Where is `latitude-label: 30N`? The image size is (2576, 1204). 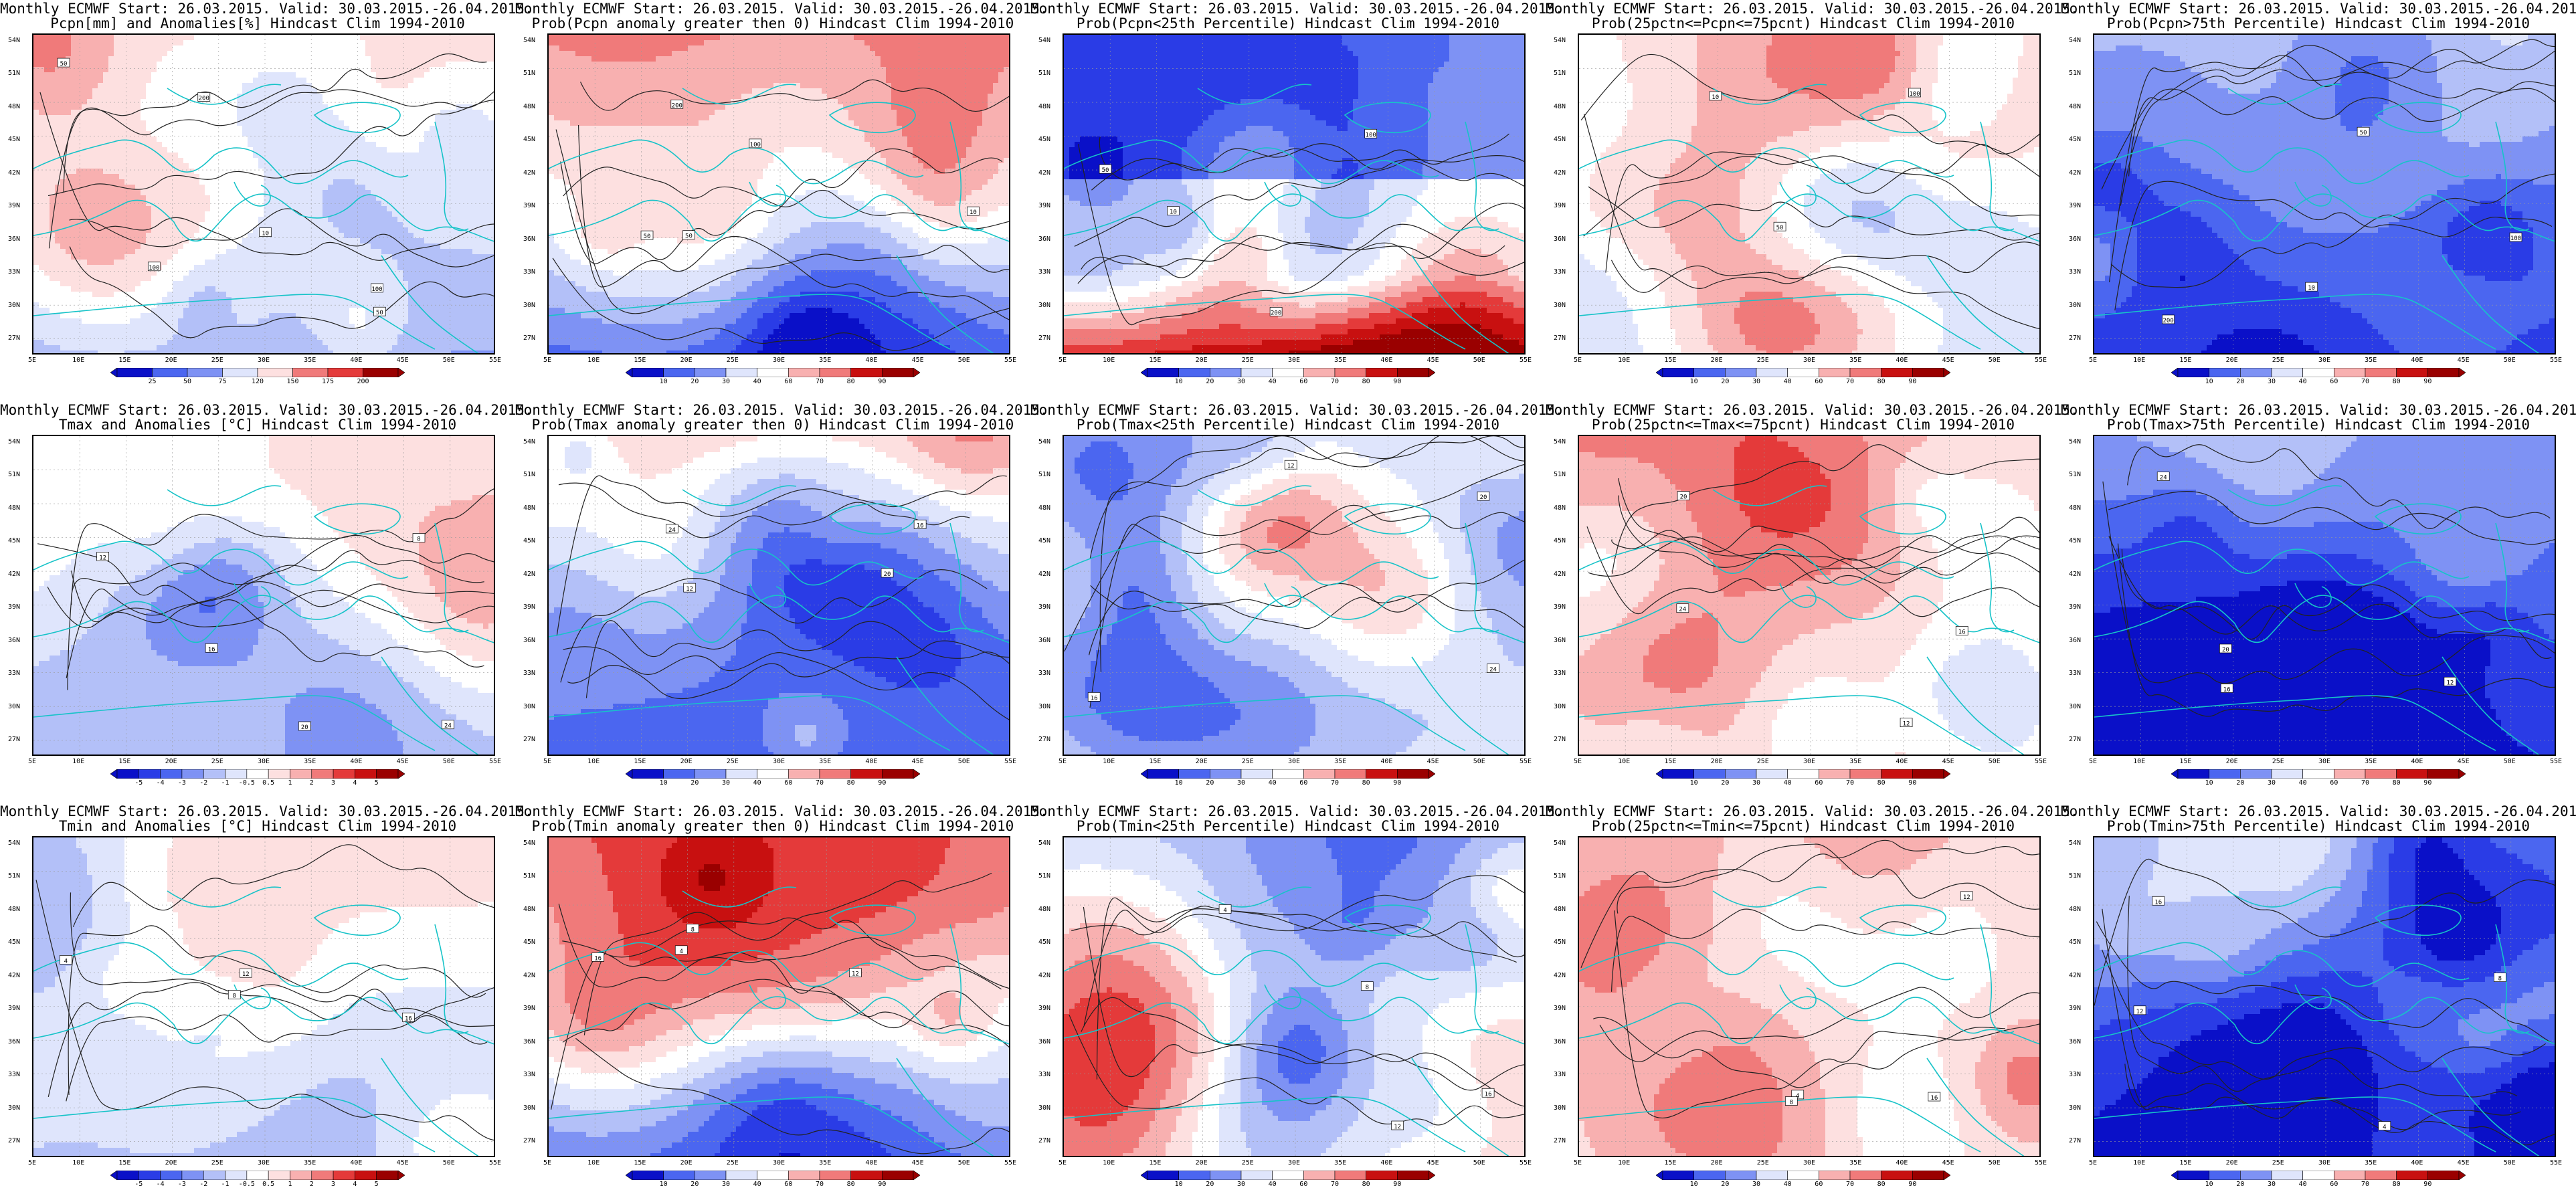 latitude-label: 30N is located at coordinates (1560, 305).